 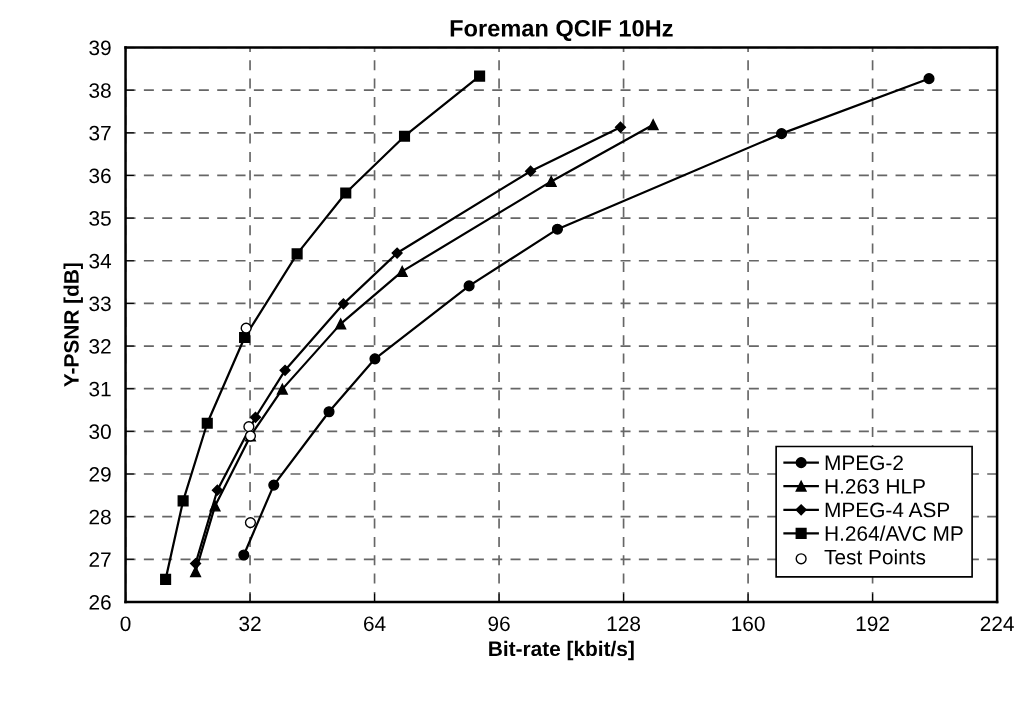 I want to click on y-tick-label: 29, so click(x=100, y=474).